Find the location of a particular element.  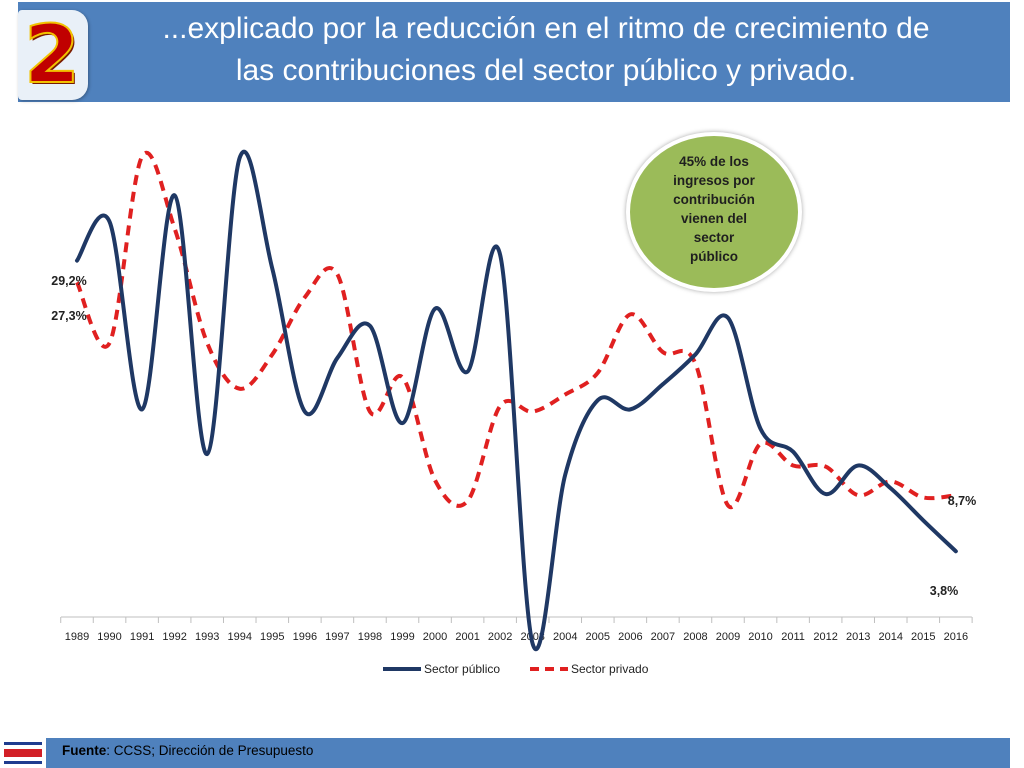

data-label: 29,2% is located at coordinates (68, 281).